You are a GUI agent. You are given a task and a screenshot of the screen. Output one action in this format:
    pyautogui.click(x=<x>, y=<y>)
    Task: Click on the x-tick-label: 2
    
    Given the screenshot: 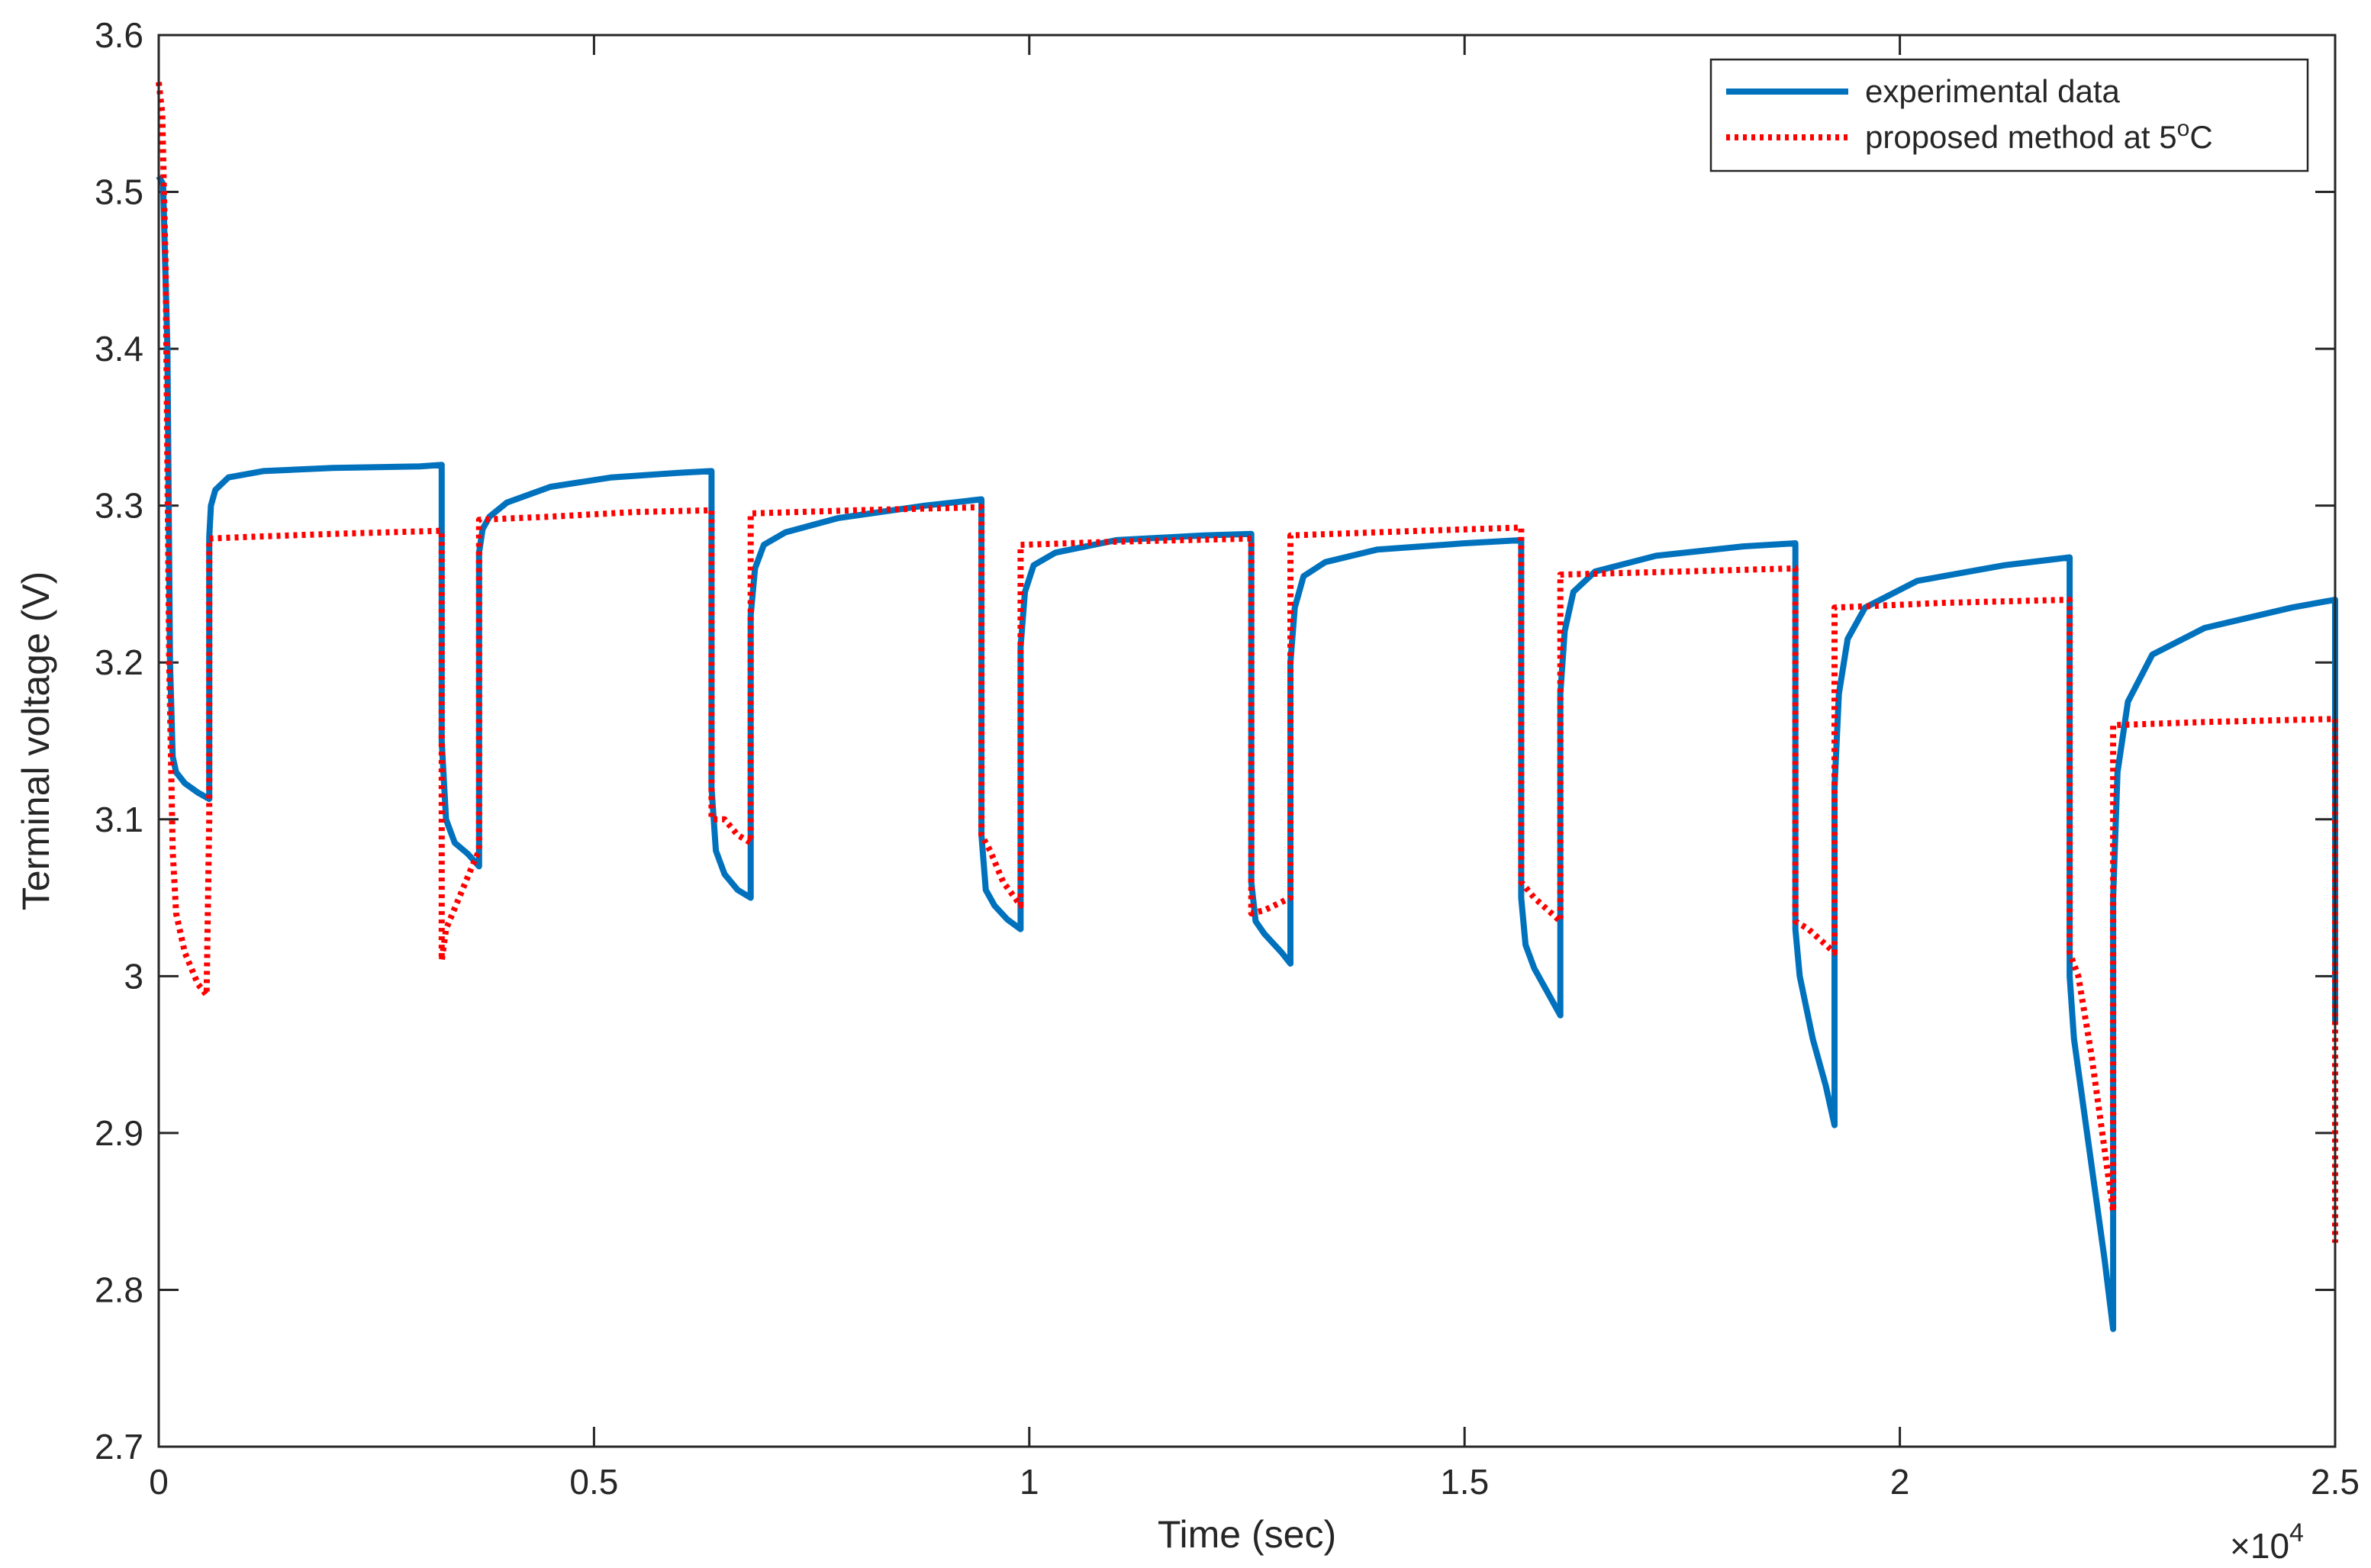 What is the action you would take?
    pyautogui.click(x=1900, y=1482)
    